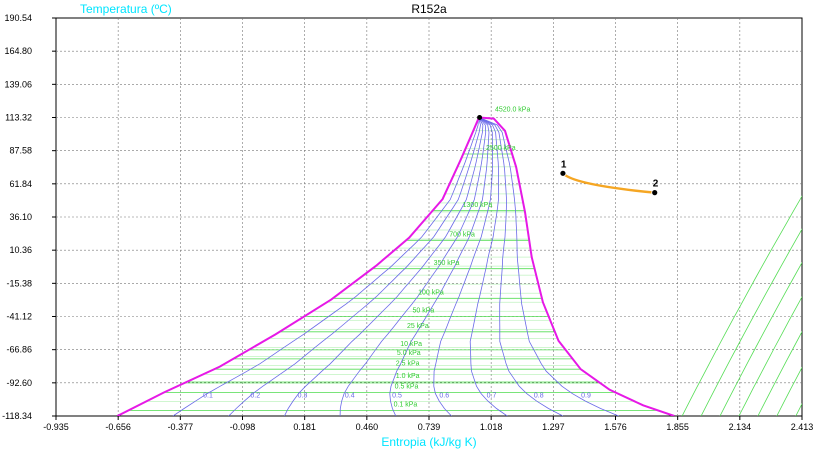 This screenshot has width=822, height=461. Describe the element at coordinates (18, 118) in the screenshot. I see `y-tick-label: 113.32` at that location.